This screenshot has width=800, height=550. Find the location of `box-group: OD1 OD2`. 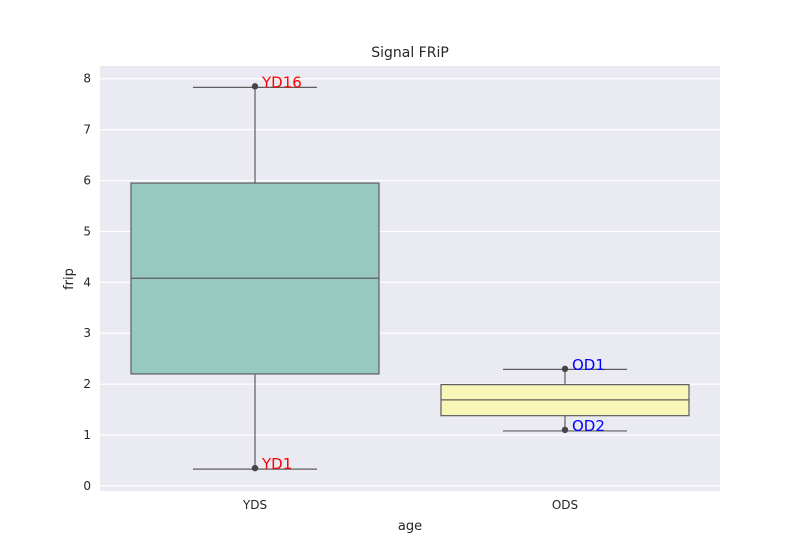

box-group: OD1 OD2 is located at coordinates (565, 395).